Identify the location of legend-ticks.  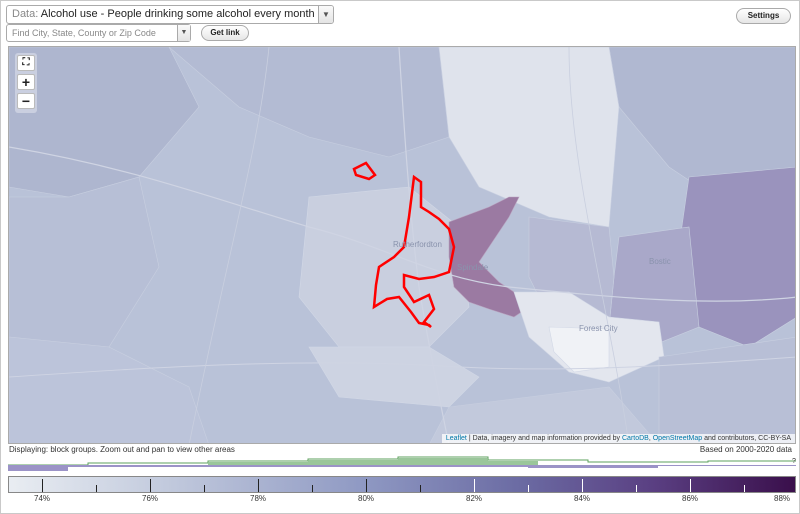
(402, 484).